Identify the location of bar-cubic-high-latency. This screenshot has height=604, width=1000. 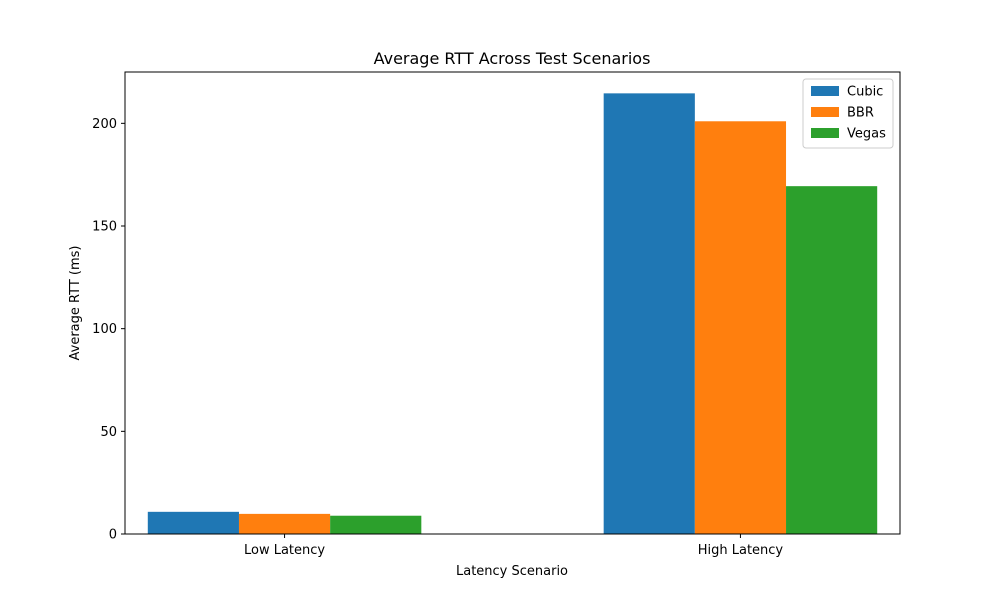
(649, 313).